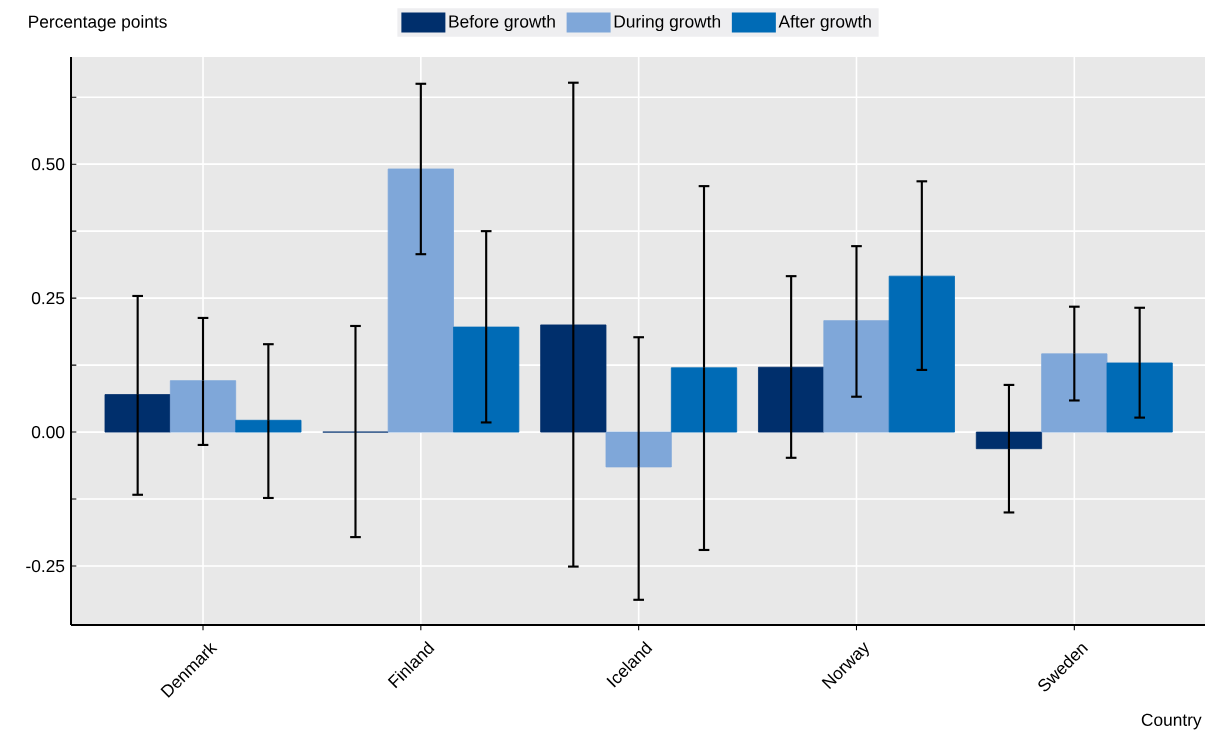 This screenshot has height=735, width=1210. Describe the element at coordinates (1171, 721) in the screenshot. I see `x-axis-title: Country` at that location.